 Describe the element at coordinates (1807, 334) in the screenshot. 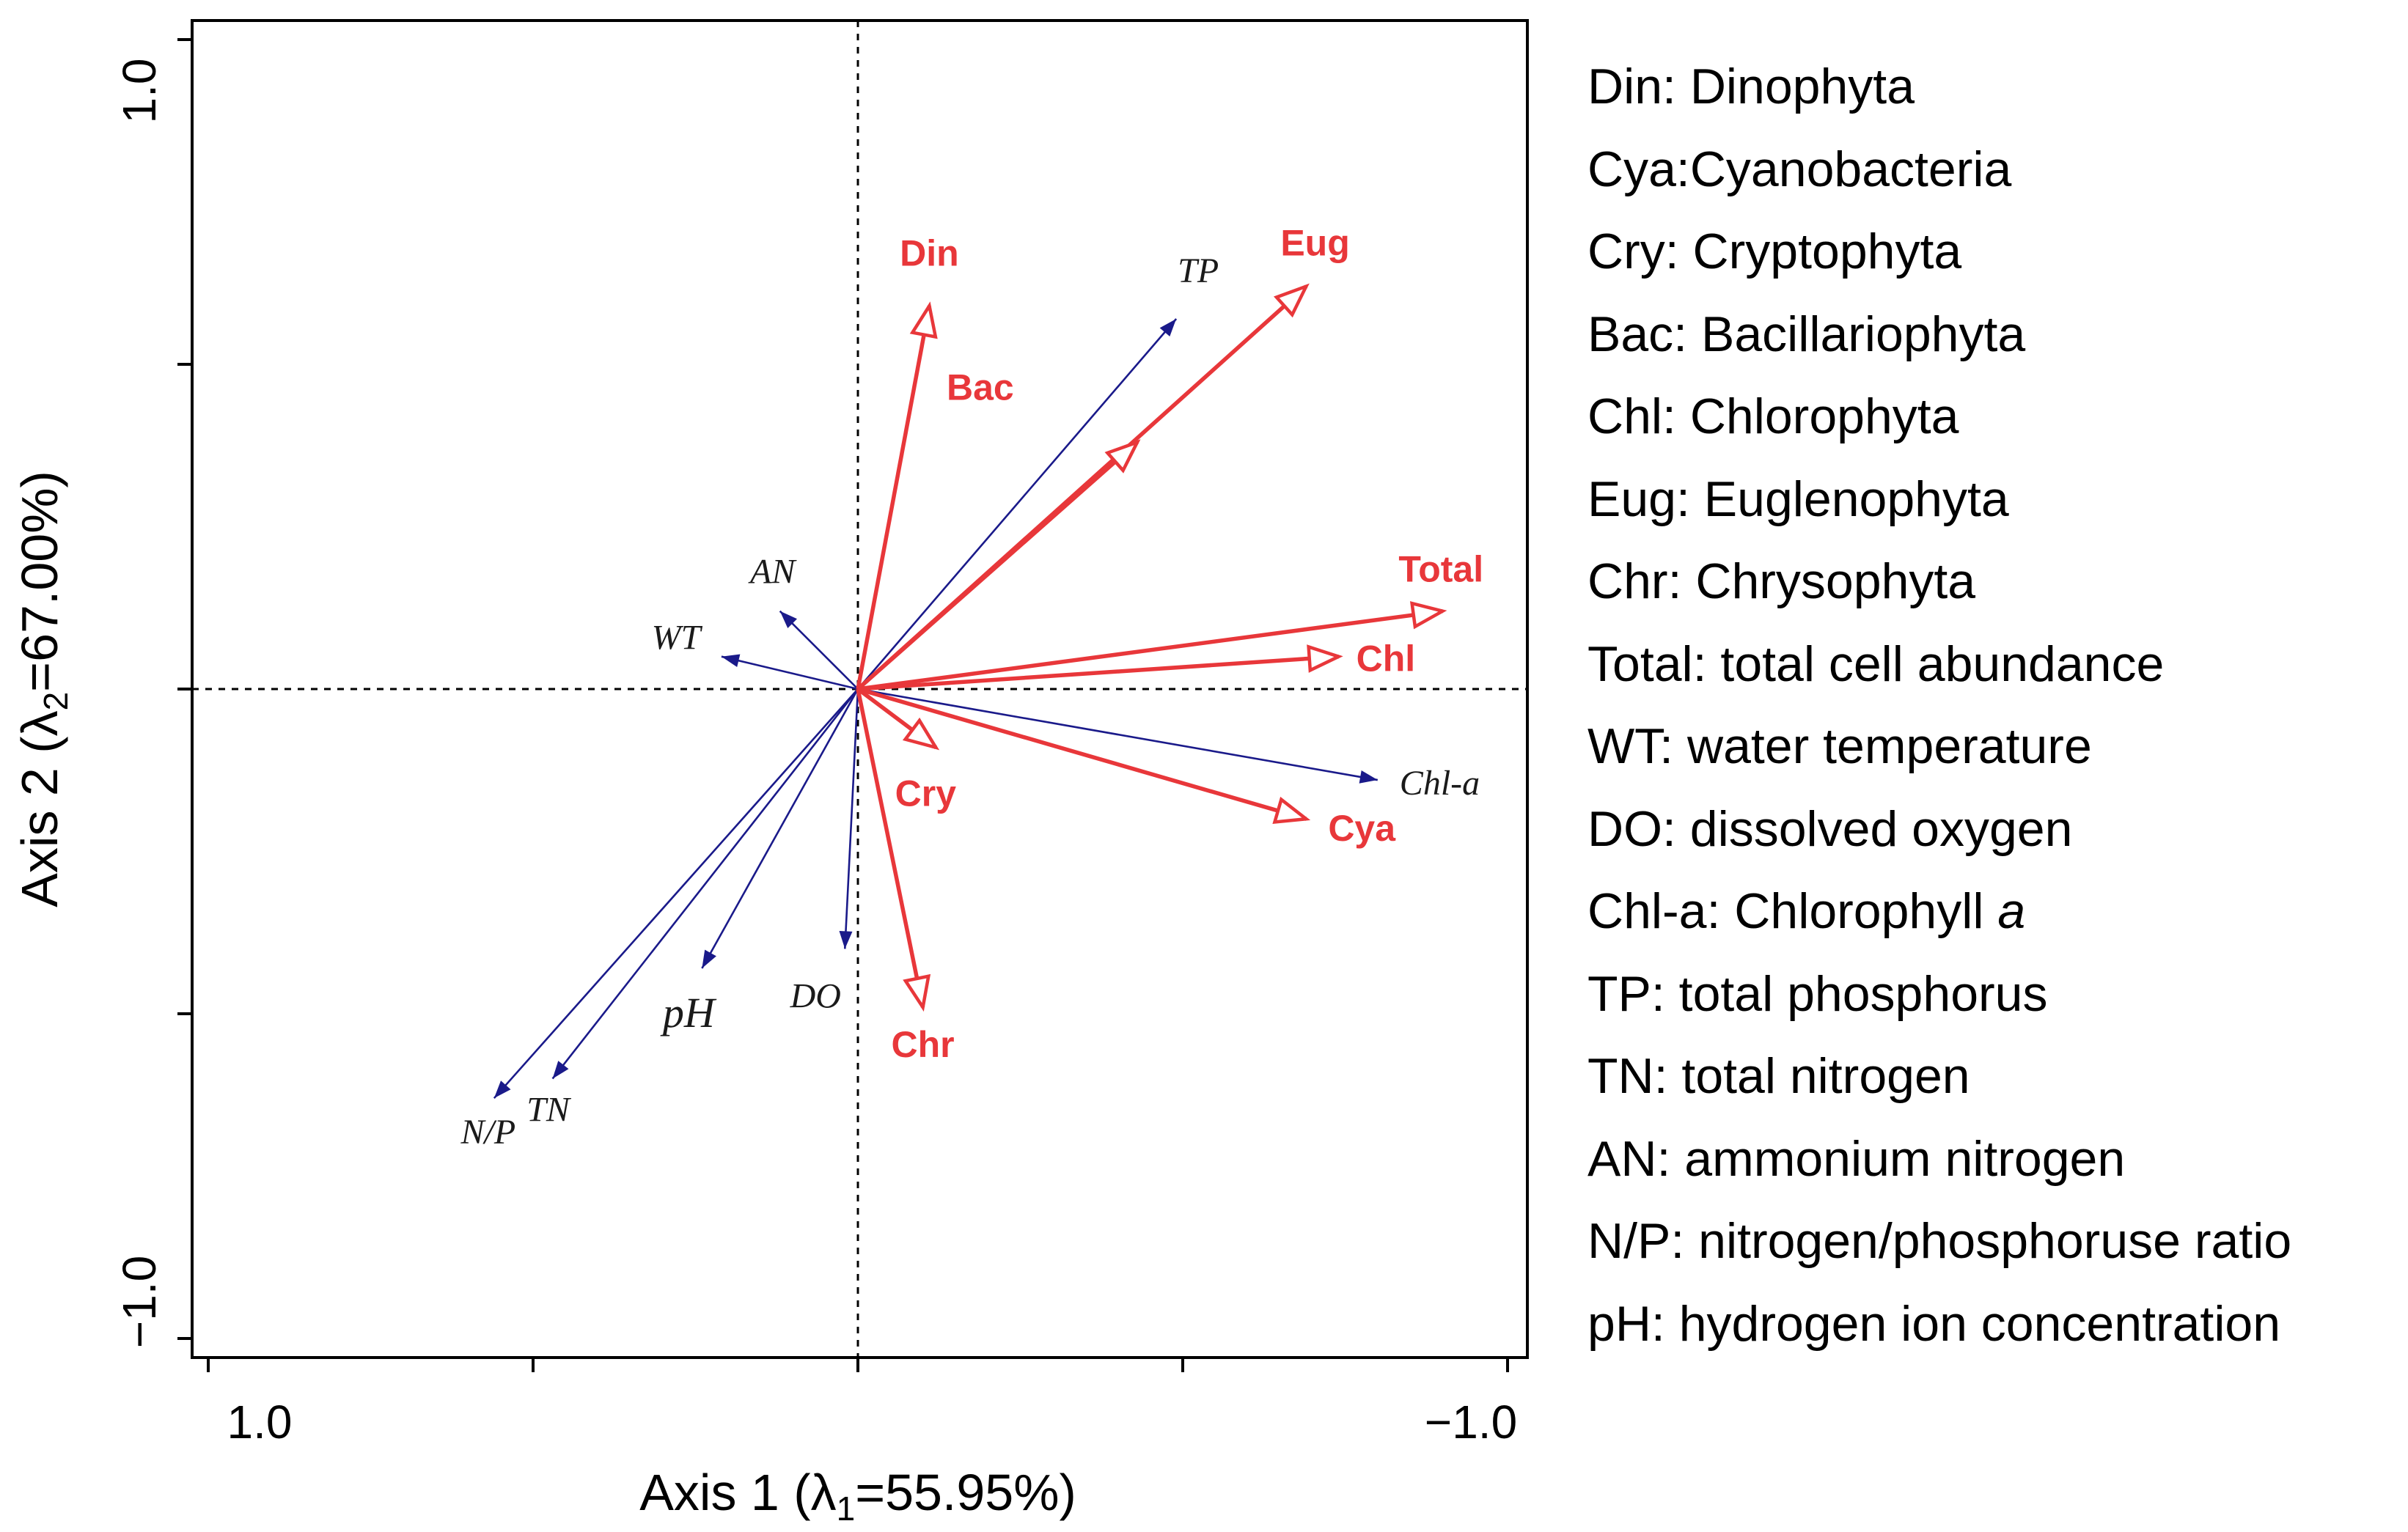

I see `legend-item: Bac: Bacillariophyta` at that location.